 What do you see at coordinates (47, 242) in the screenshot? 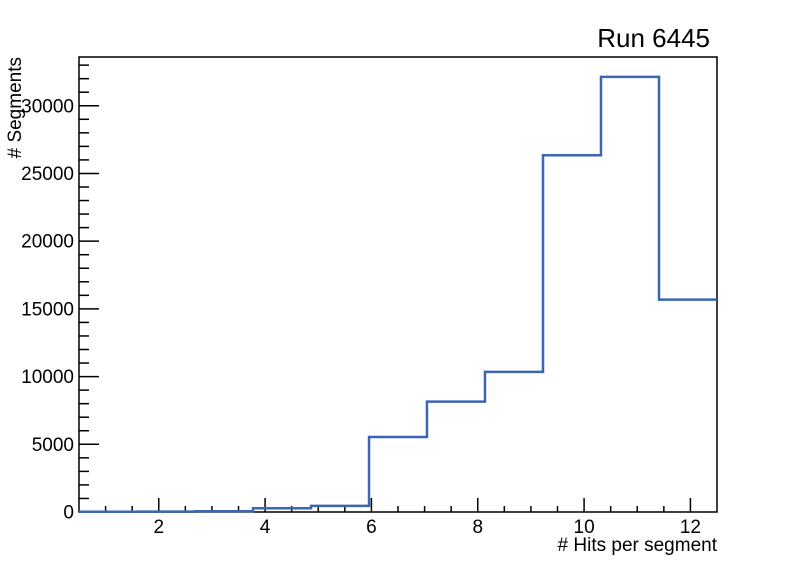
I see `y-tick-label: 20000` at bounding box center [47, 242].